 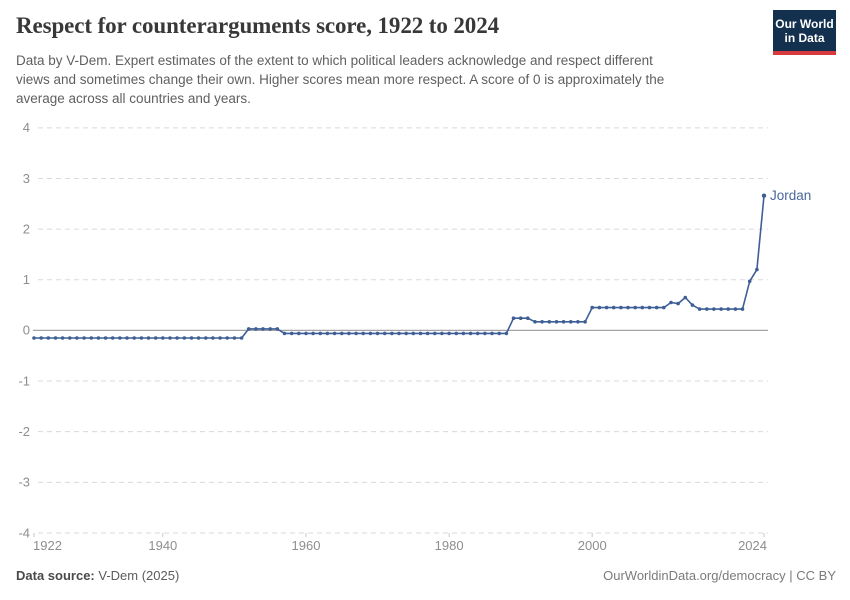 I want to click on license-credit: OurWorldinData.org/democracy | CC BY, so click(x=719, y=575).